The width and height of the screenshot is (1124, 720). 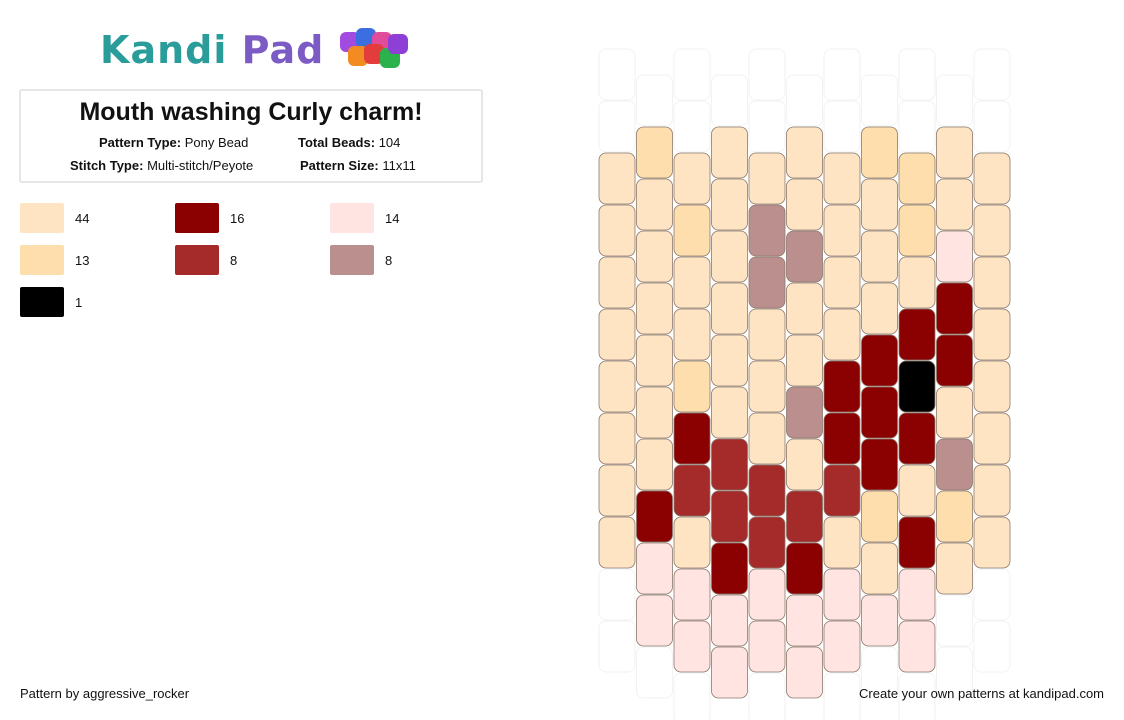 I want to click on total-beads-label: Total Beads:, so click(x=337, y=142).